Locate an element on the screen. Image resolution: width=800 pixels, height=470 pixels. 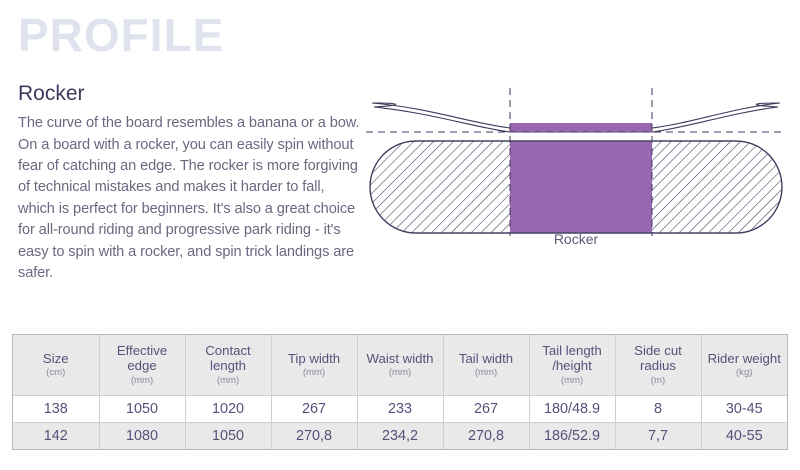
column-label: Side cut radius is located at coordinates (658, 358).